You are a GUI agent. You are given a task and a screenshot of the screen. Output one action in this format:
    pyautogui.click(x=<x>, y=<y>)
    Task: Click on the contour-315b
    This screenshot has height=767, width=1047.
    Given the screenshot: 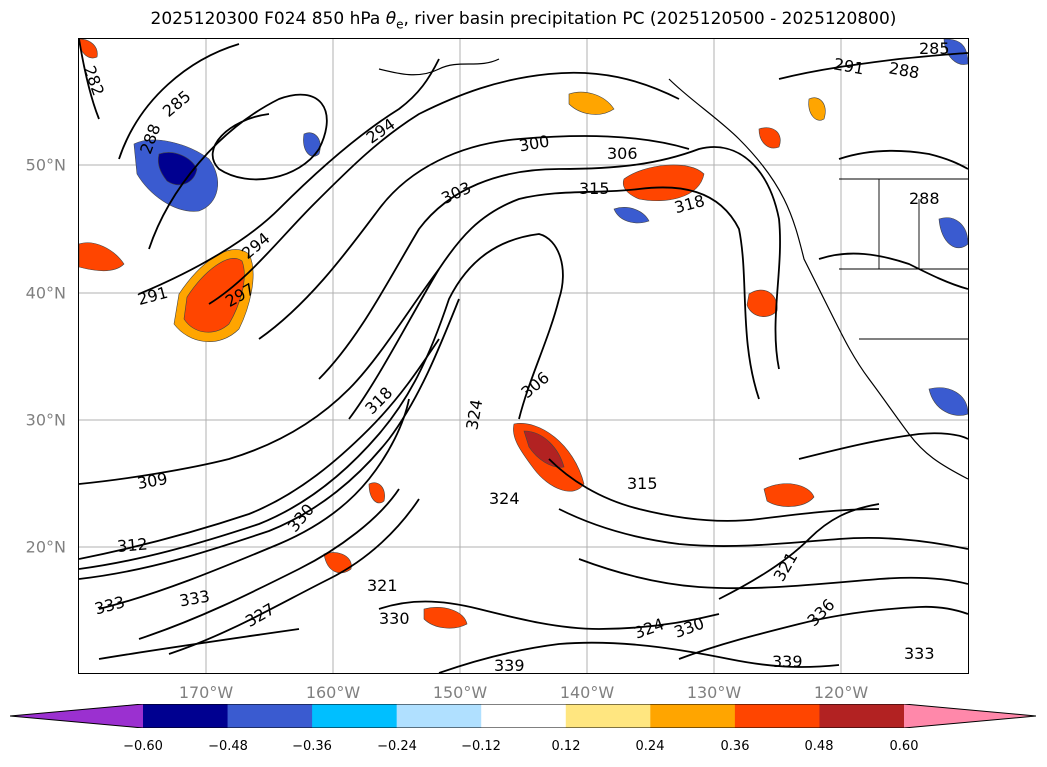 What is the action you would take?
    pyautogui.click(x=714, y=490)
    